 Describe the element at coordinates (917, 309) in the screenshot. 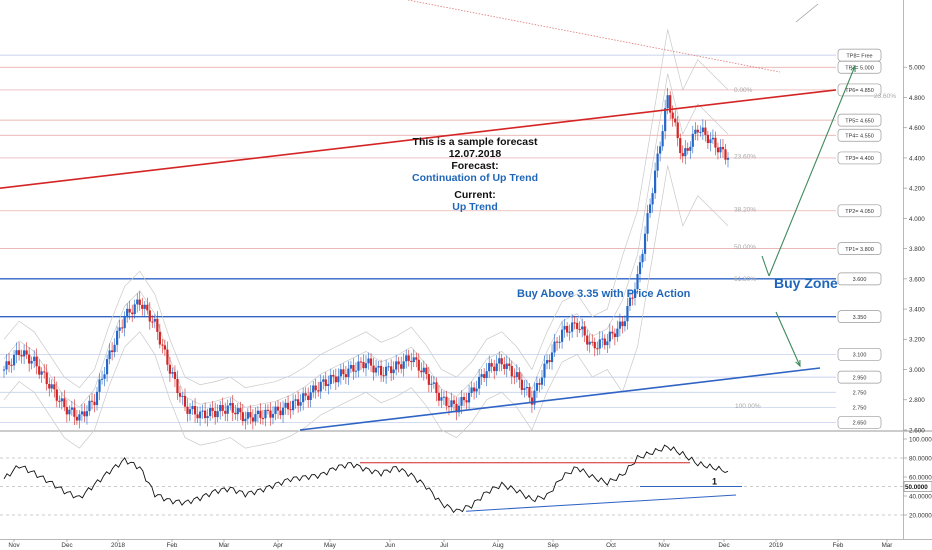

I see `price-tick-label: 3.400` at that location.